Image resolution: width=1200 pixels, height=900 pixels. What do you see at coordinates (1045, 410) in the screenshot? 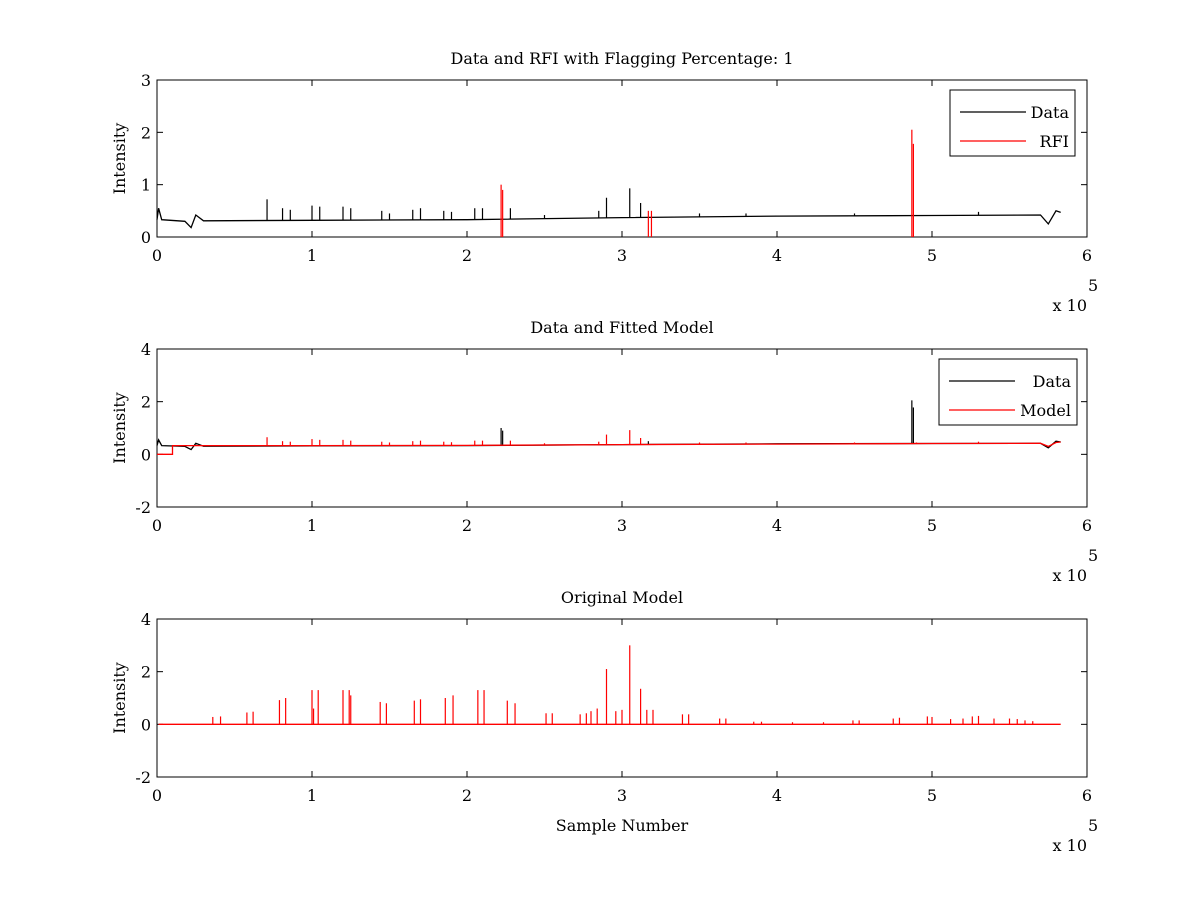
I see `legend-label: Model` at bounding box center [1045, 410].